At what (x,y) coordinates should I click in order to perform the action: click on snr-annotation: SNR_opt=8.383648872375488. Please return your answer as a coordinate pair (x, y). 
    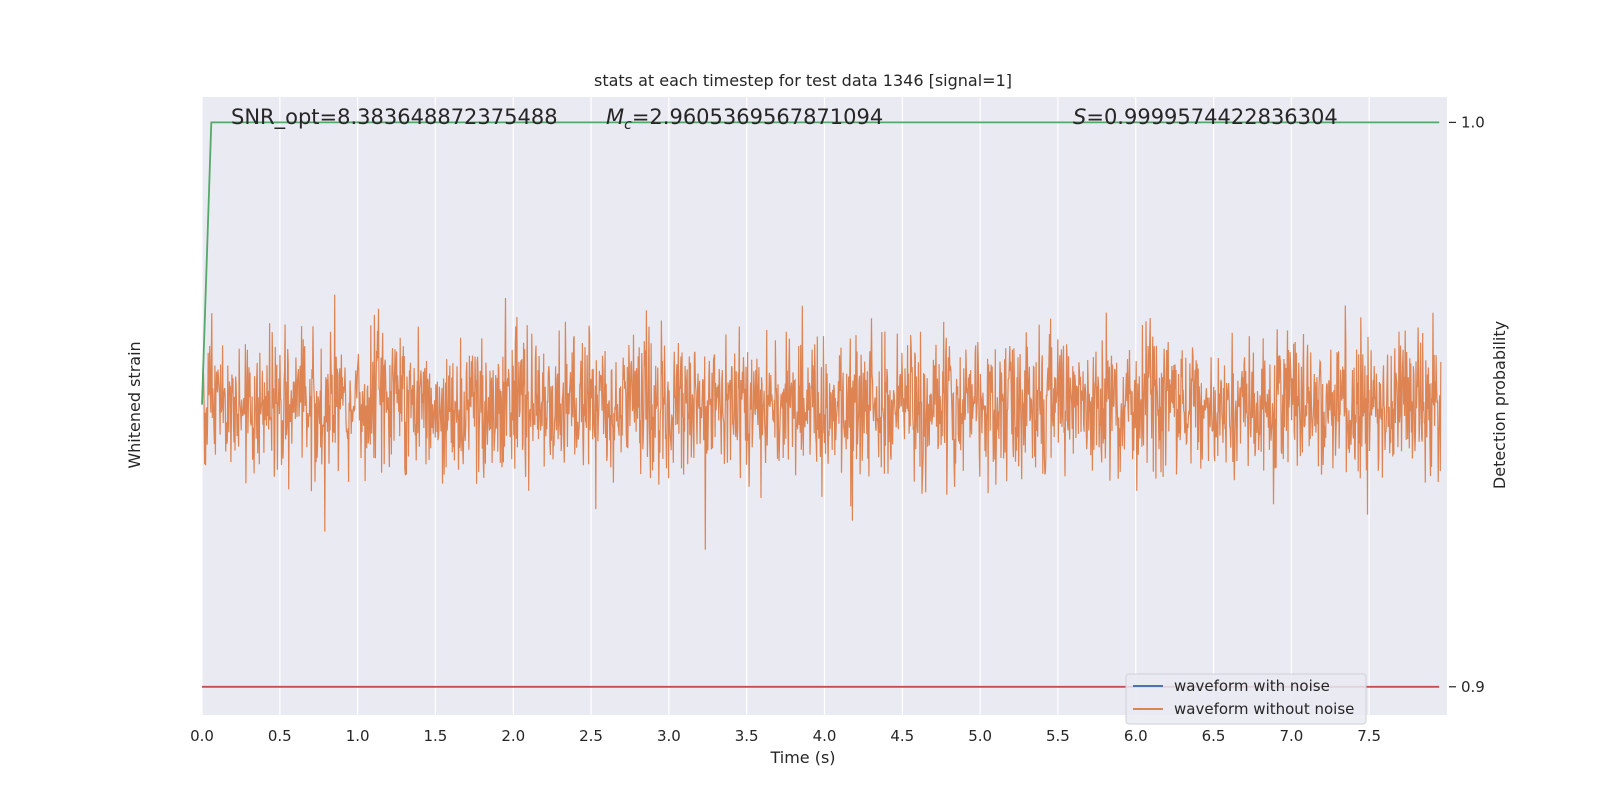
    Looking at the image, I should click on (394, 117).